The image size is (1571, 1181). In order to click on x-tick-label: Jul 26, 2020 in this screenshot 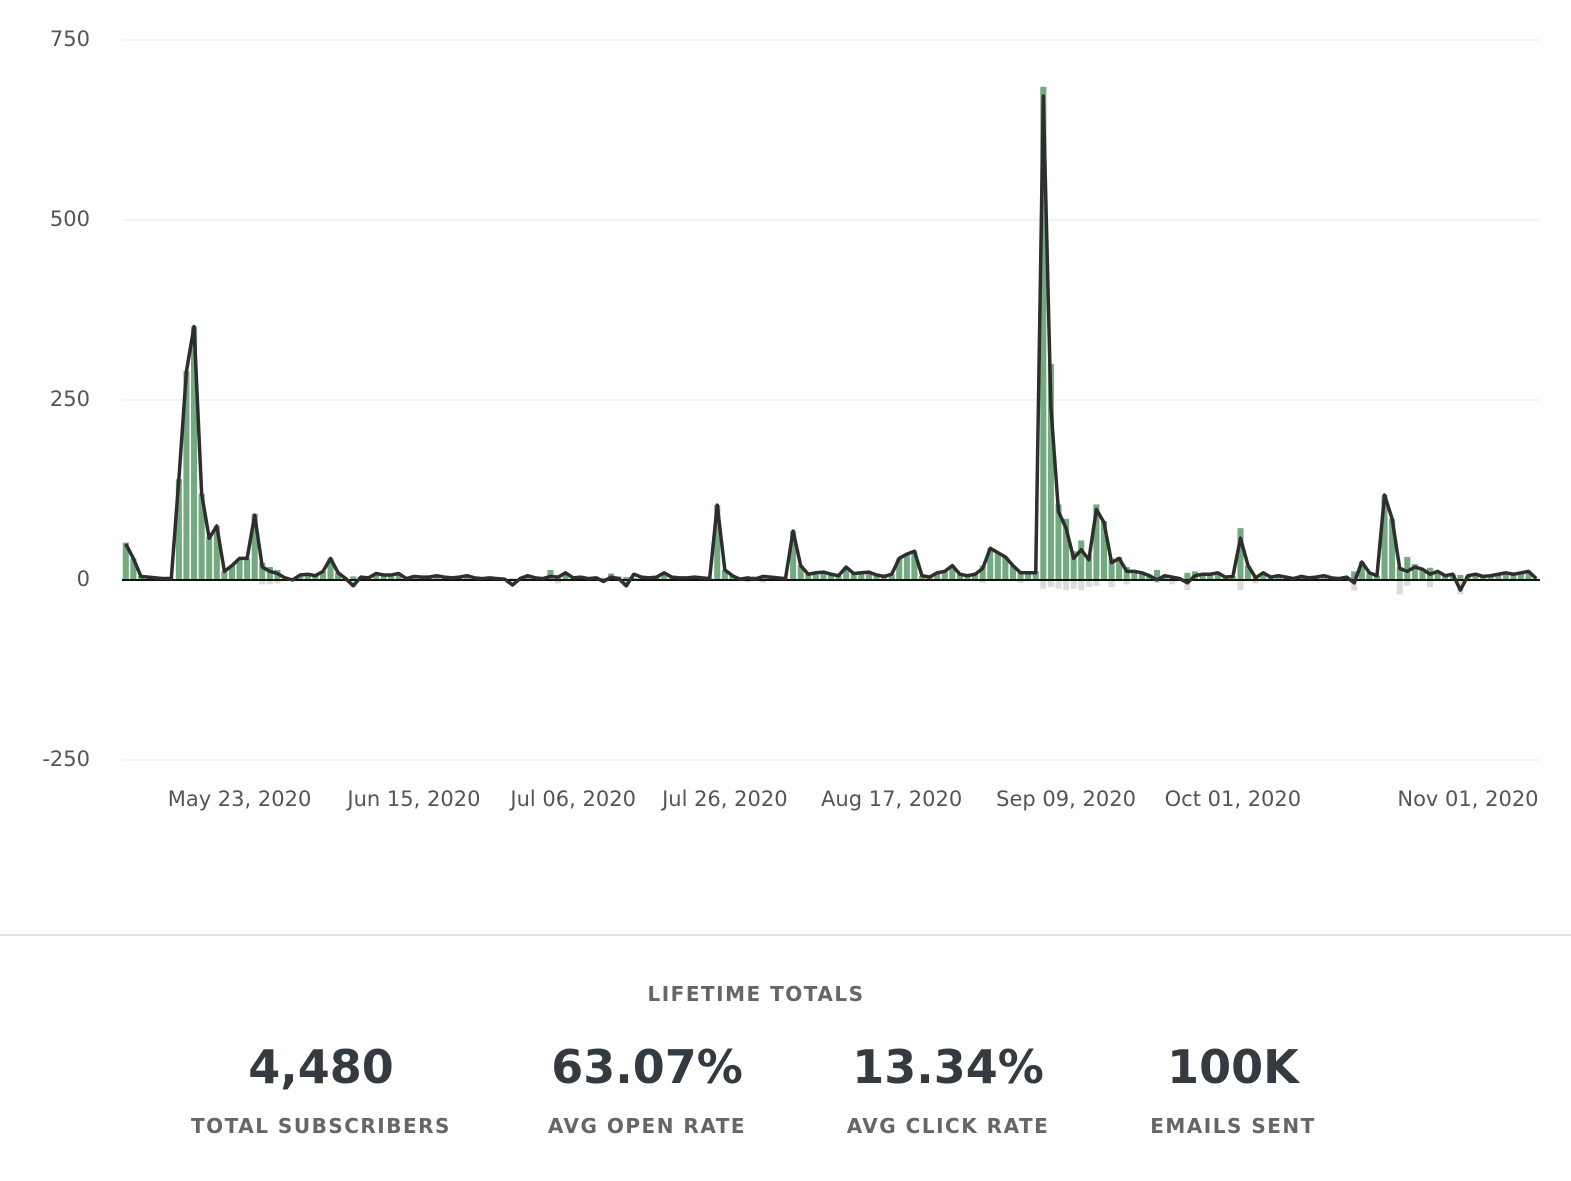, I will do `click(724, 799)`.